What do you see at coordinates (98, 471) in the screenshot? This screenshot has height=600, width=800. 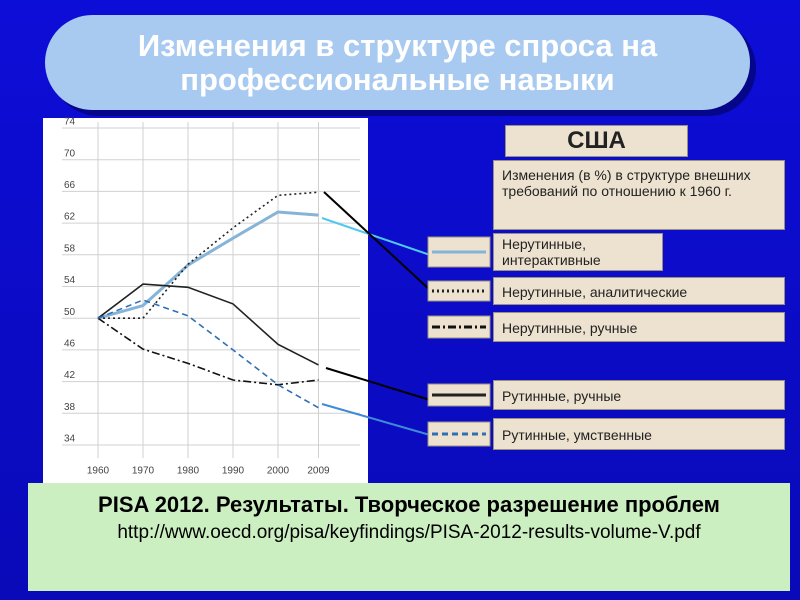 I see `x-tick-label: 1960` at bounding box center [98, 471].